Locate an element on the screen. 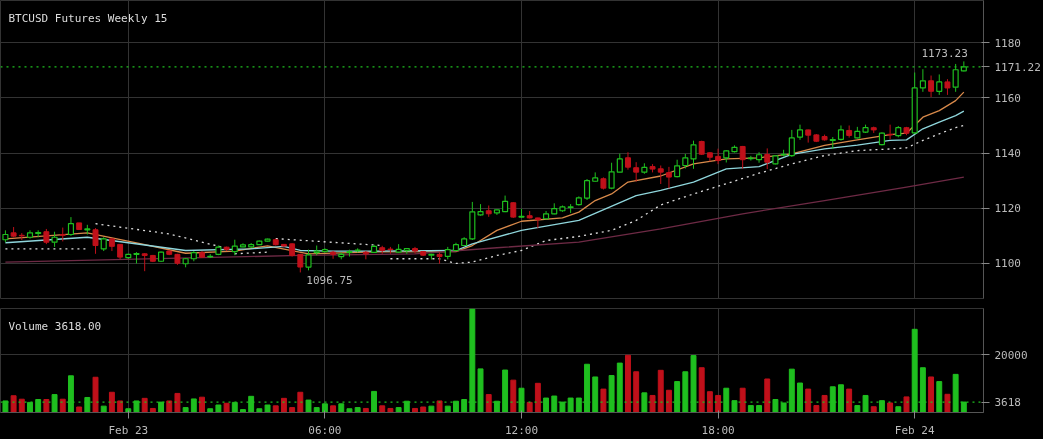 Image resolution: width=1043 pixels, height=439 pixels. annotation: 1096.75 is located at coordinates (329, 281).